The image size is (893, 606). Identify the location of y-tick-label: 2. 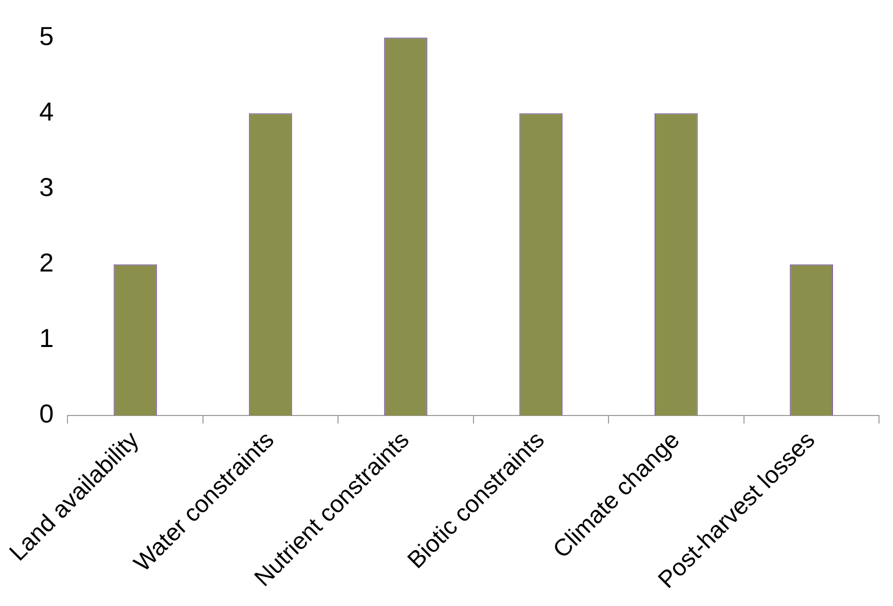
(46, 263).